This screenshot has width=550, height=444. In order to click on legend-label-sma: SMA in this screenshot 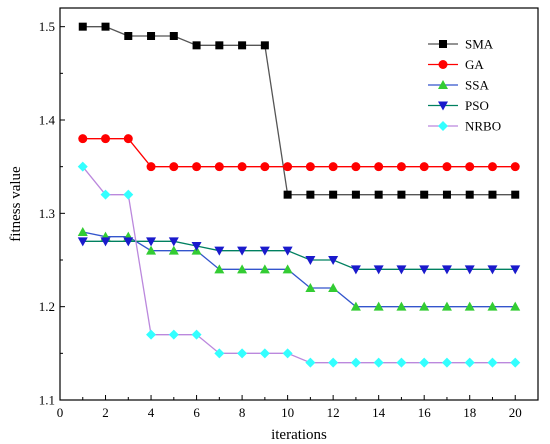, I will do `click(479, 44)`.